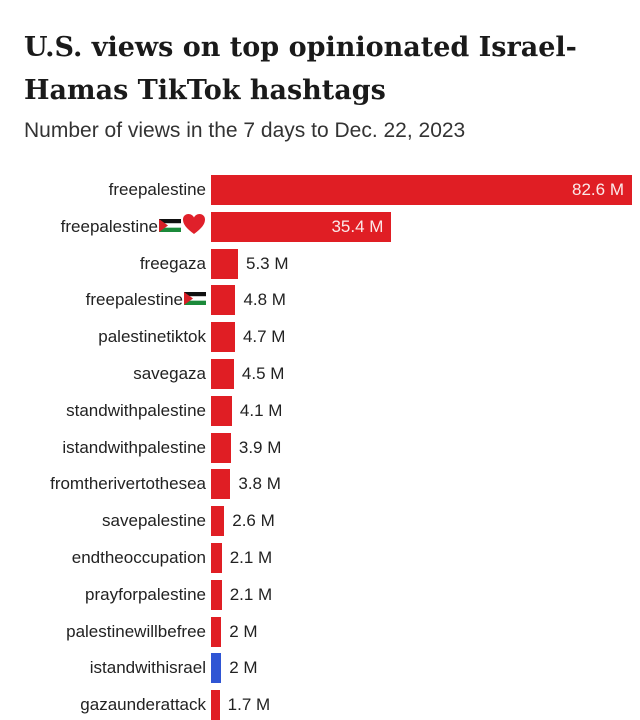  Describe the element at coordinates (261, 410) in the screenshot. I see `data-label: 4.1 M` at that location.